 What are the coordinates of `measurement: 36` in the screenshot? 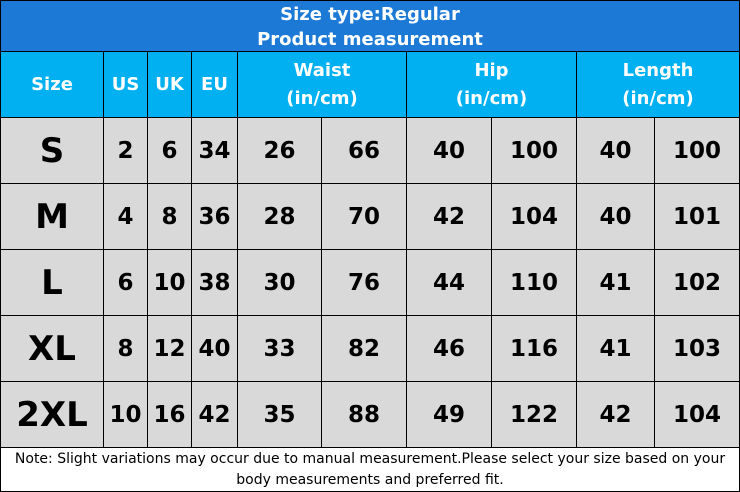 It's located at (215, 217).